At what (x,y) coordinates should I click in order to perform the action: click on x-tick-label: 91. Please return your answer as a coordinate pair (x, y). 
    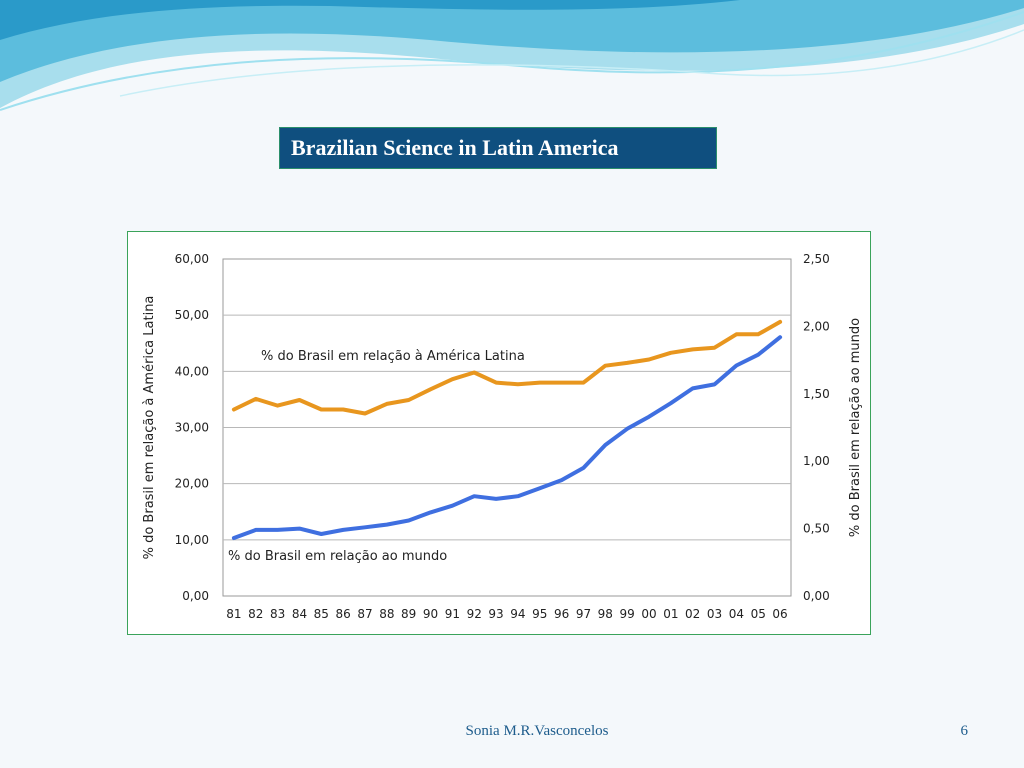
    Looking at the image, I should click on (452, 614).